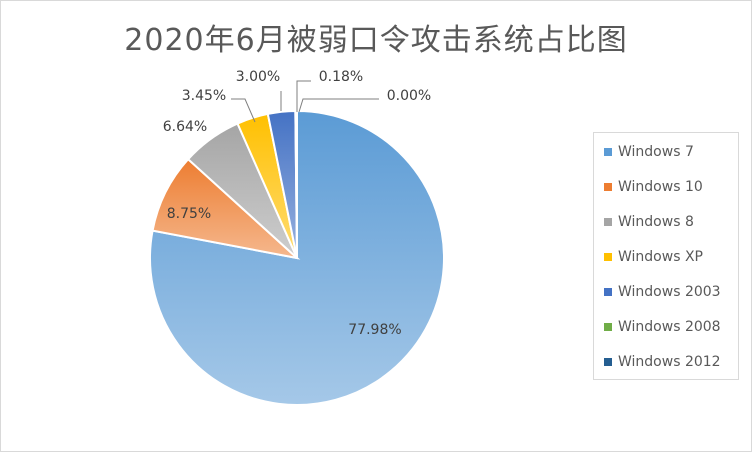 The image size is (752, 452). I want to click on data-label-windows-7: 77.98%, so click(374, 330).